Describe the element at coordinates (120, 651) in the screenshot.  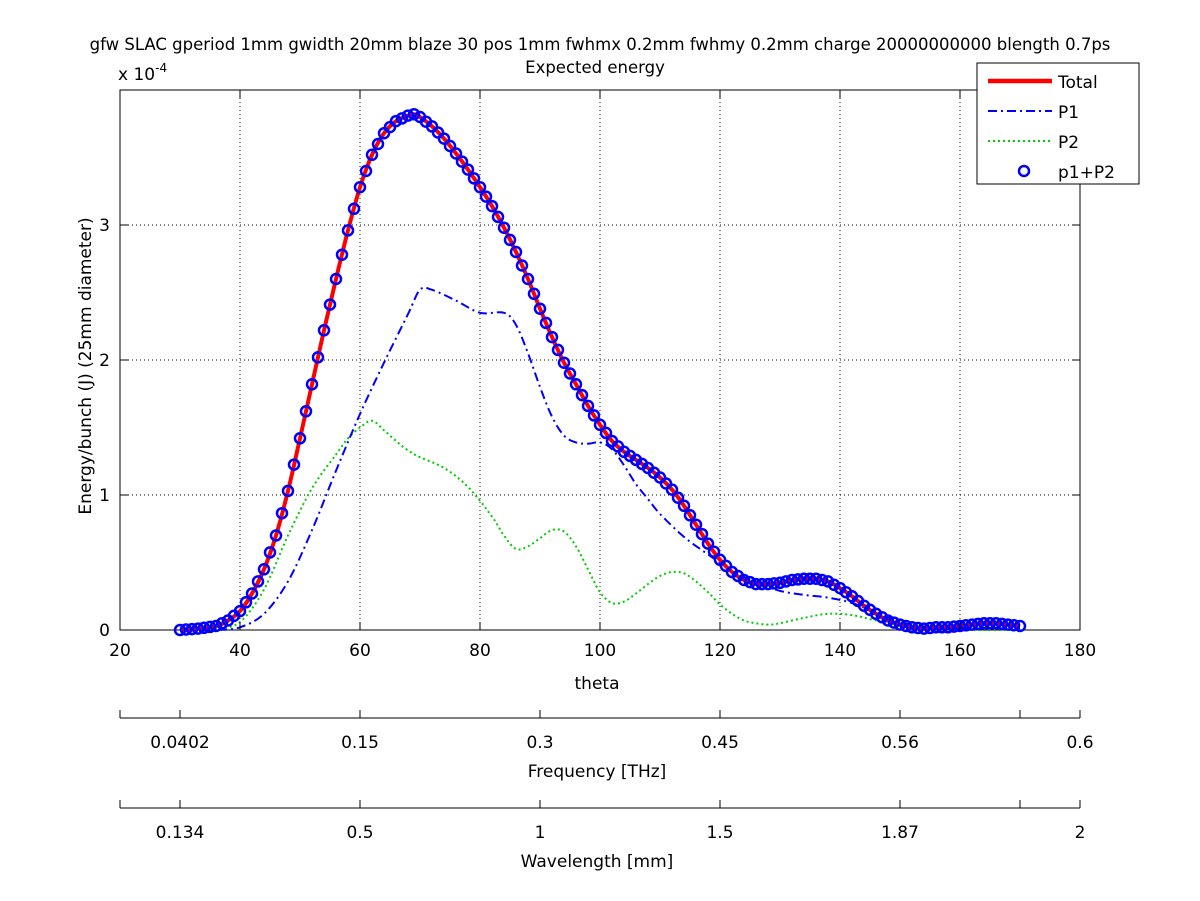
I see `x-tick-label: 20` at that location.